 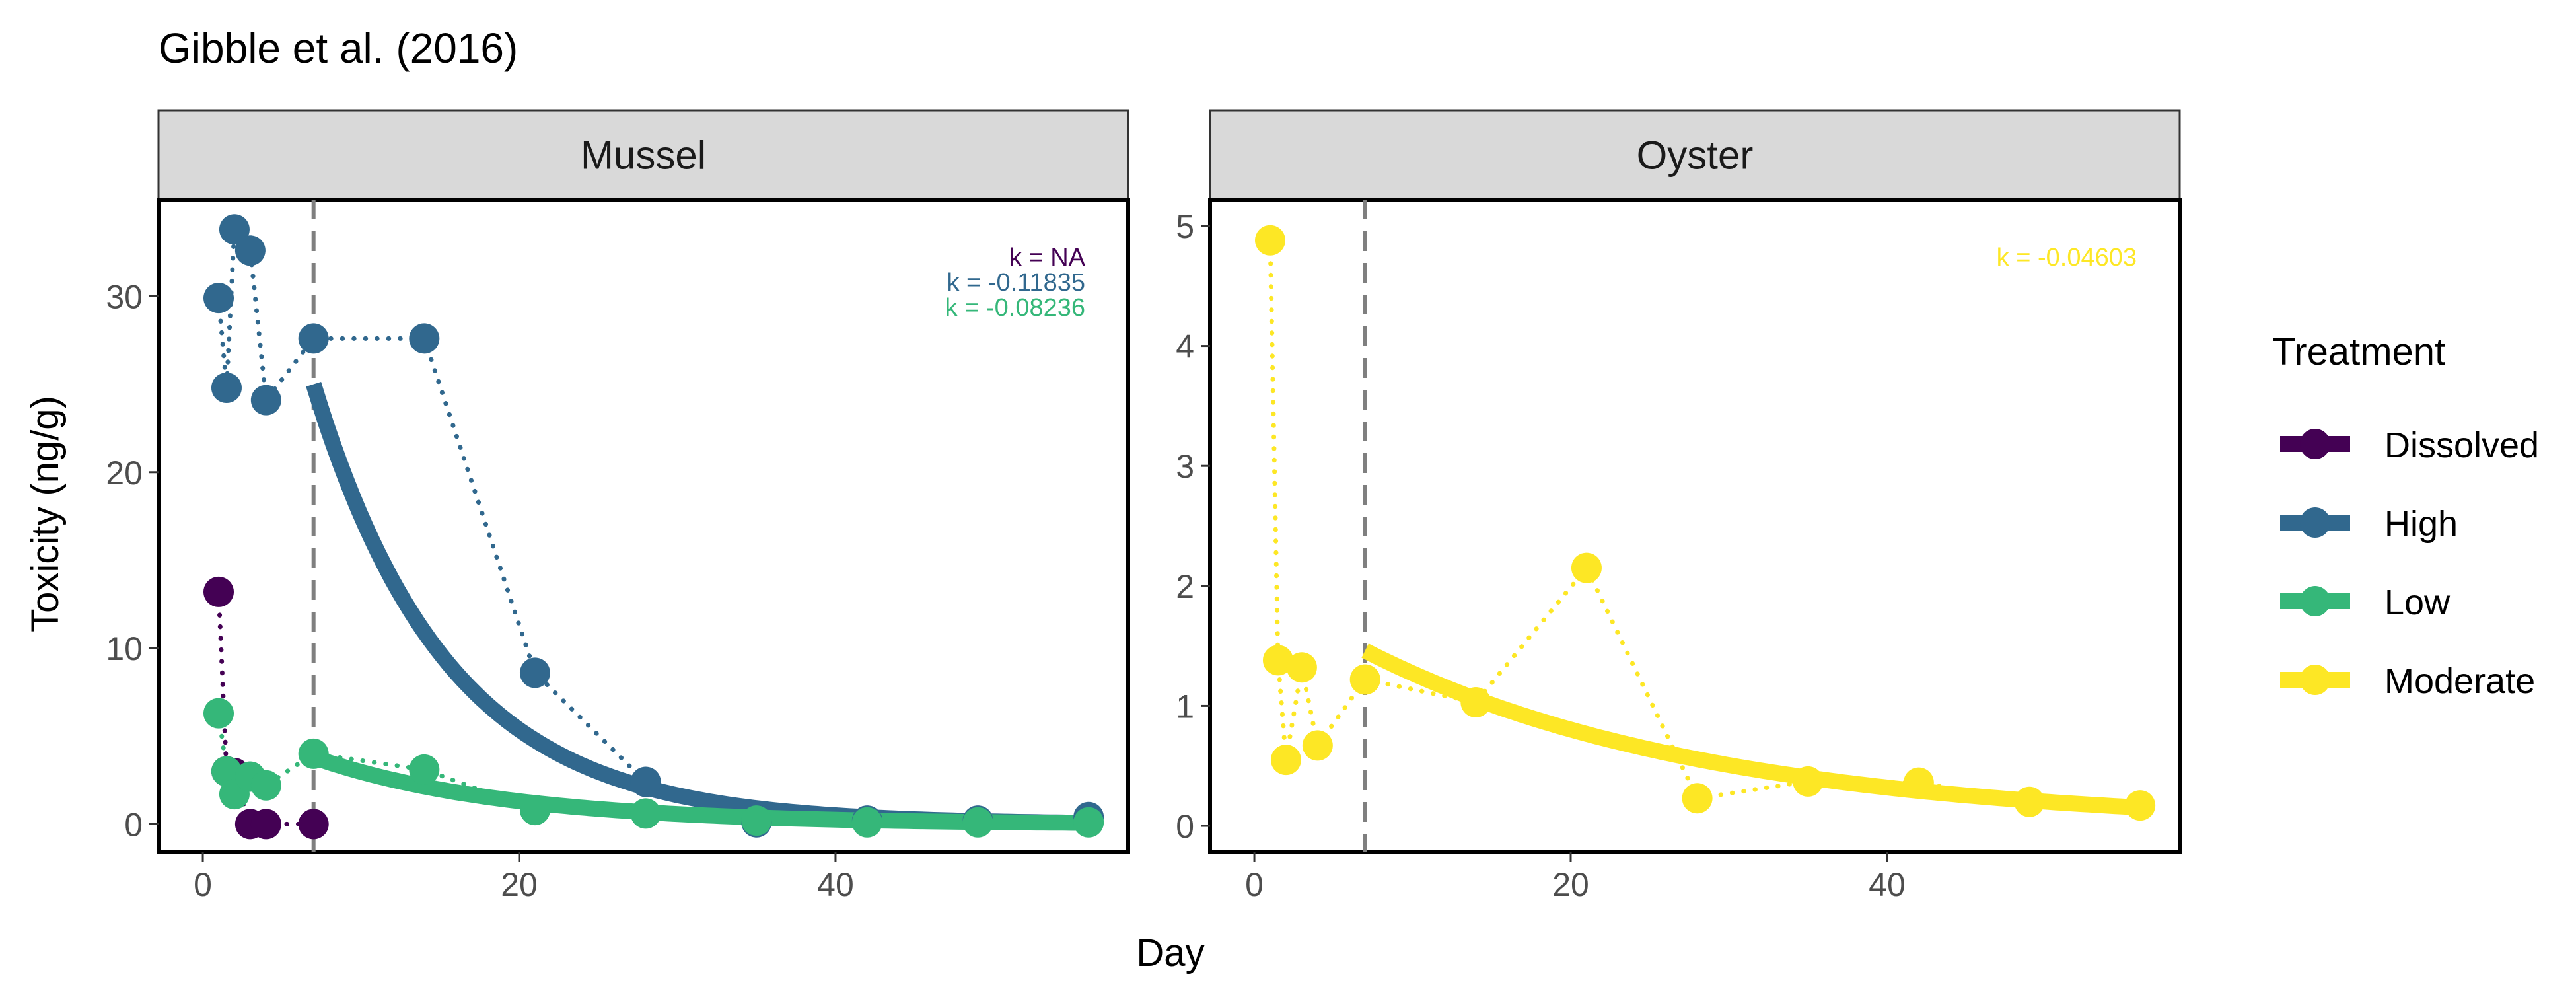 I want to click on y-tick-label: 4, so click(x=1185, y=346).